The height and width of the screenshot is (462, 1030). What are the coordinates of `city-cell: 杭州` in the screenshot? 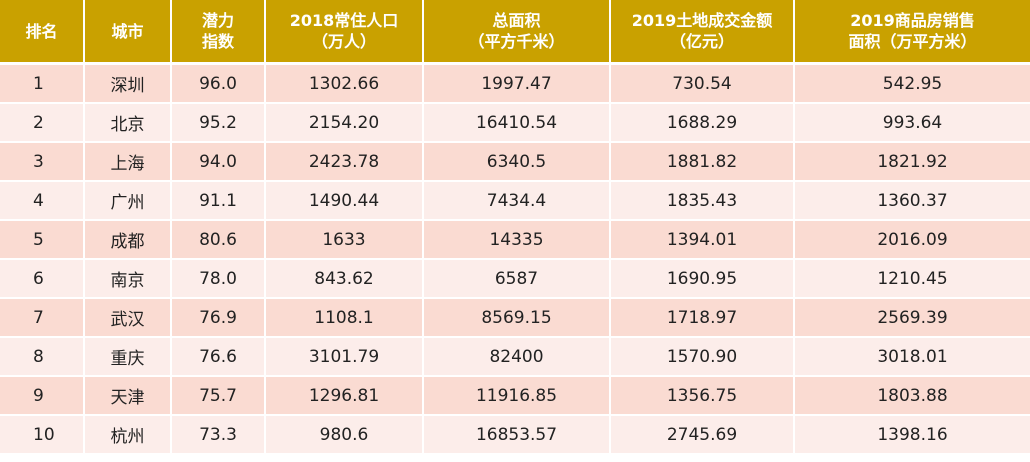 It's located at (128, 435).